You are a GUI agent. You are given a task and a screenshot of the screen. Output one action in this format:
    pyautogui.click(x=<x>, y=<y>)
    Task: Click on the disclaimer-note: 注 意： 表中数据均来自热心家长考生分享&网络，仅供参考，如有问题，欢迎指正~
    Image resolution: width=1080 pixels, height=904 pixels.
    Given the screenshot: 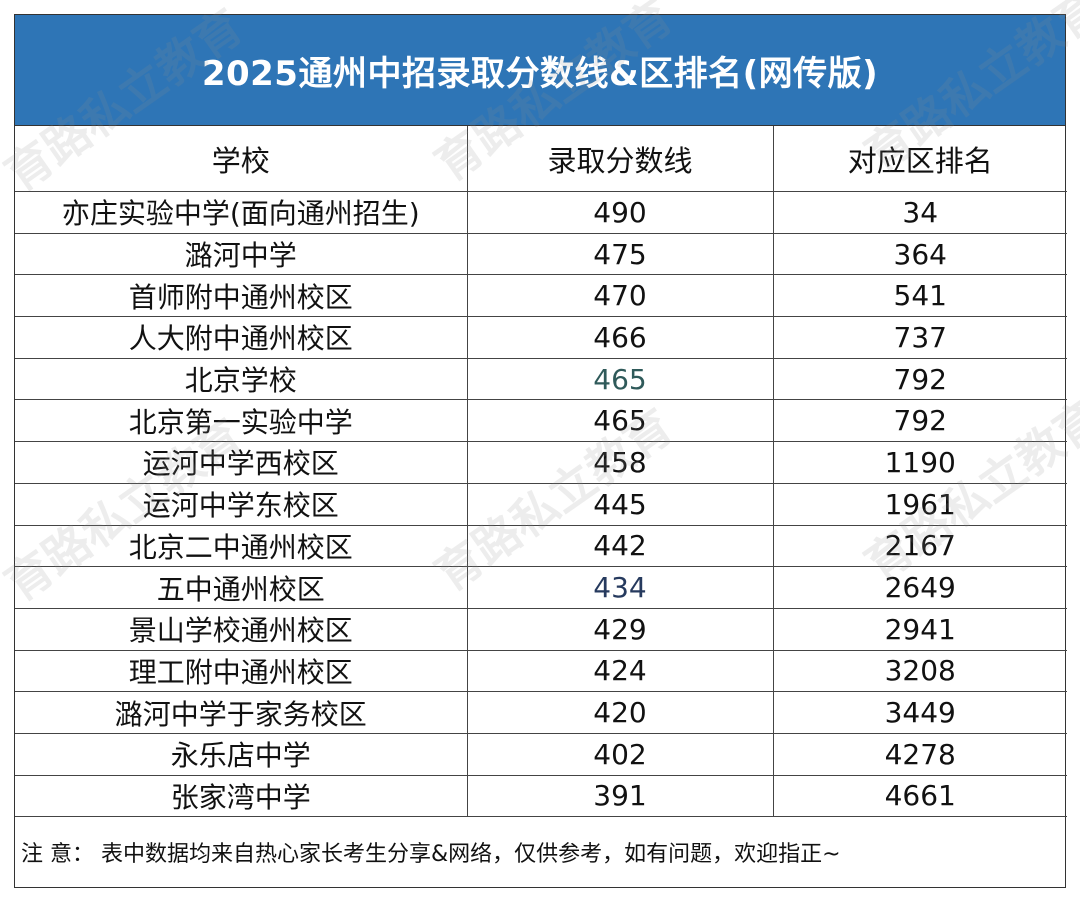 What is the action you would take?
    pyautogui.click(x=431, y=855)
    